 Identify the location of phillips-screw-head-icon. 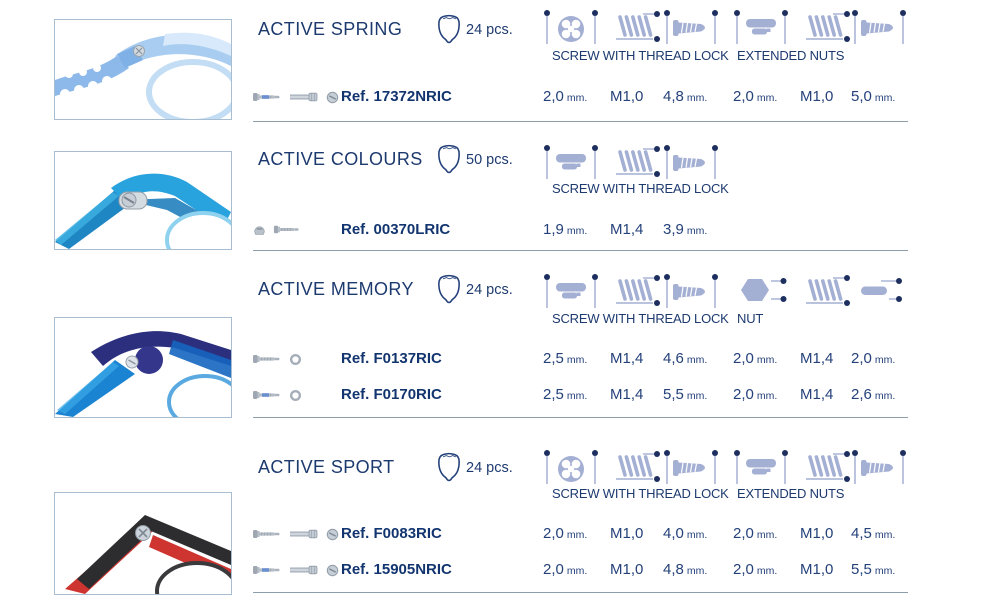
(573, 468).